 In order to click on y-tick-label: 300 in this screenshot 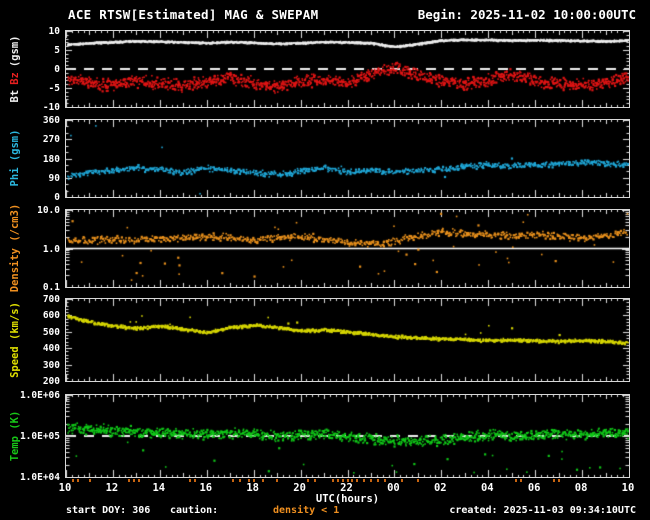, I will do `click(51, 365)`.